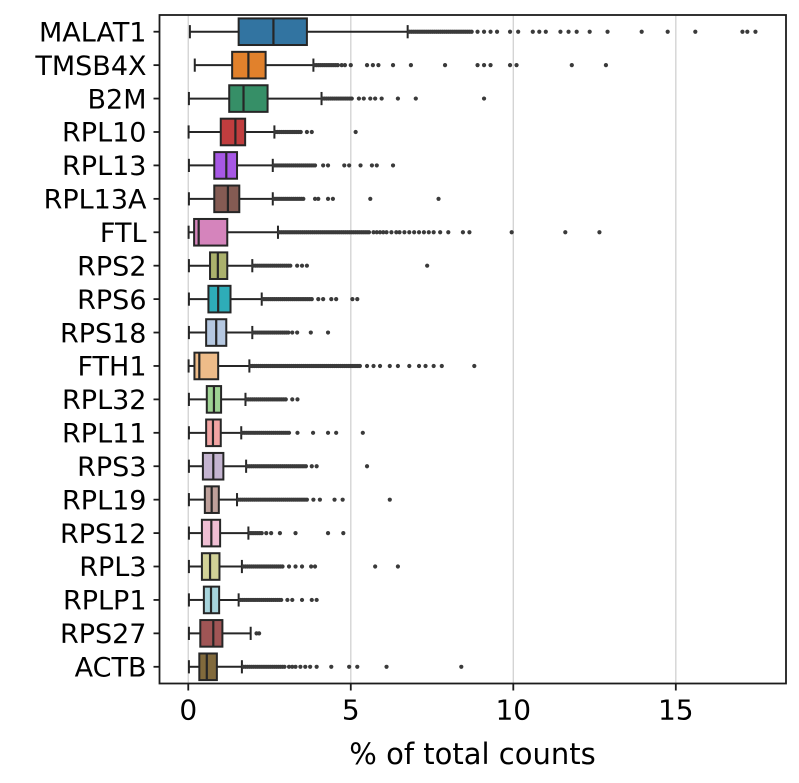 The image size is (799, 783). I want to click on boxplot-row-rps12, so click(266, 533).